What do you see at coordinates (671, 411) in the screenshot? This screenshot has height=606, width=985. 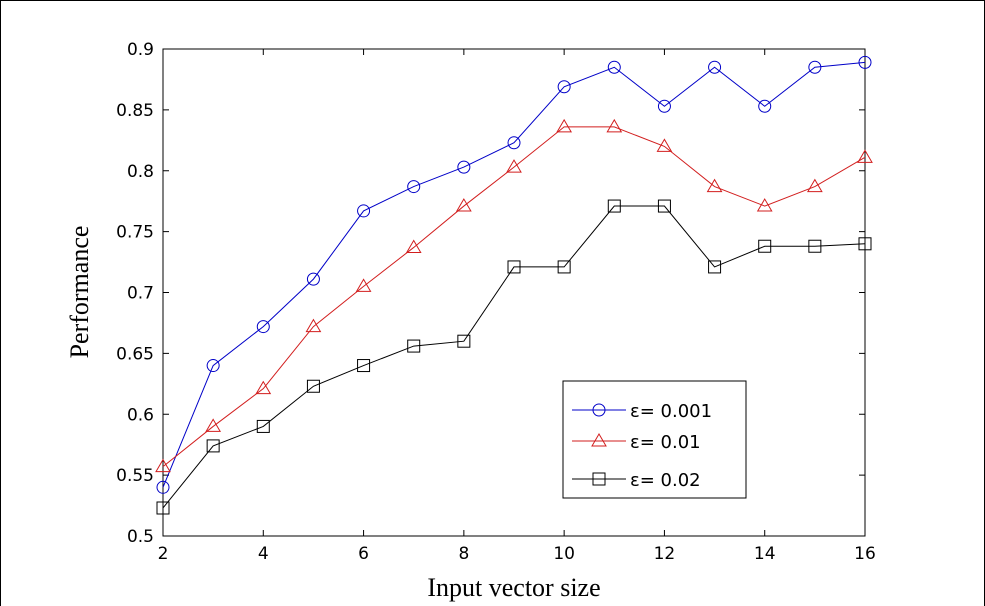 I see `legend-label: ε= 0.001` at bounding box center [671, 411].